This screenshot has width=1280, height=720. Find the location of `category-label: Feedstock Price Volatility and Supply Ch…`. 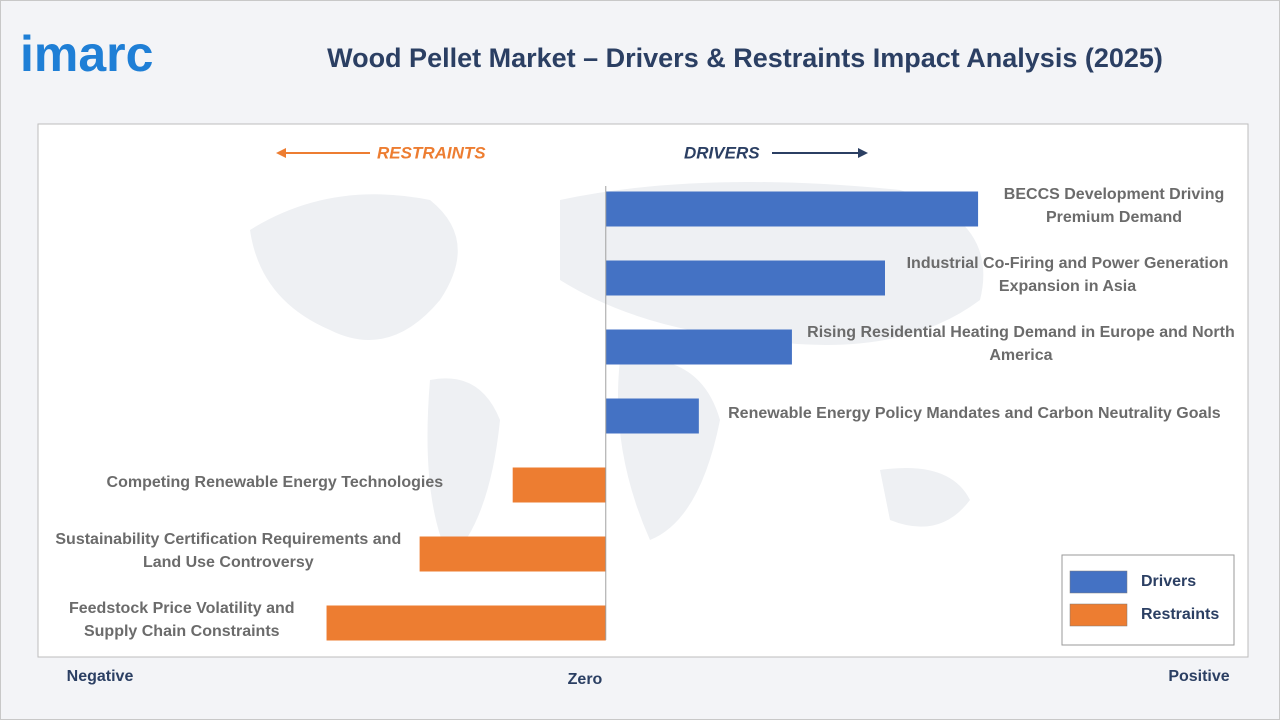

category-label: Feedstock Price Volatility and Supply Ch… is located at coordinates (181, 620).